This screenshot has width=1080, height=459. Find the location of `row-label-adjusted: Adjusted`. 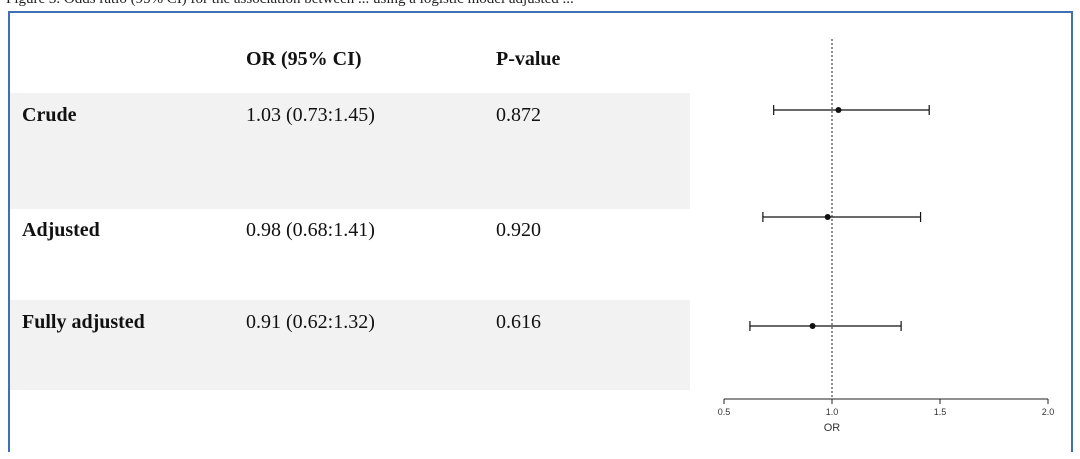

row-label-adjusted: Adjusted is located at coordinates (61, 230).